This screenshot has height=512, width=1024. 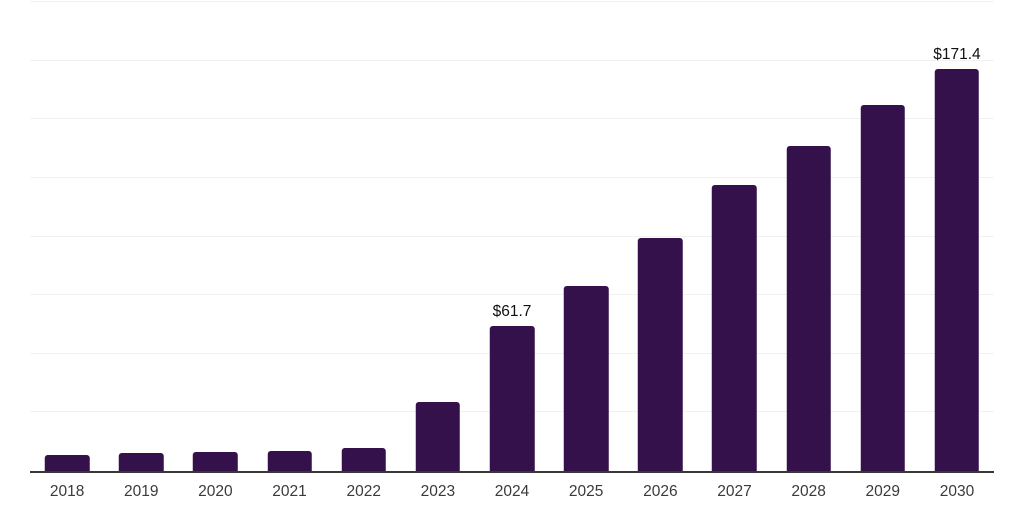 What do you see at coordinates (883, 491) in the screenshot?
I see `x-tick-label-2029: 2029` at bounding box center [883, 491].